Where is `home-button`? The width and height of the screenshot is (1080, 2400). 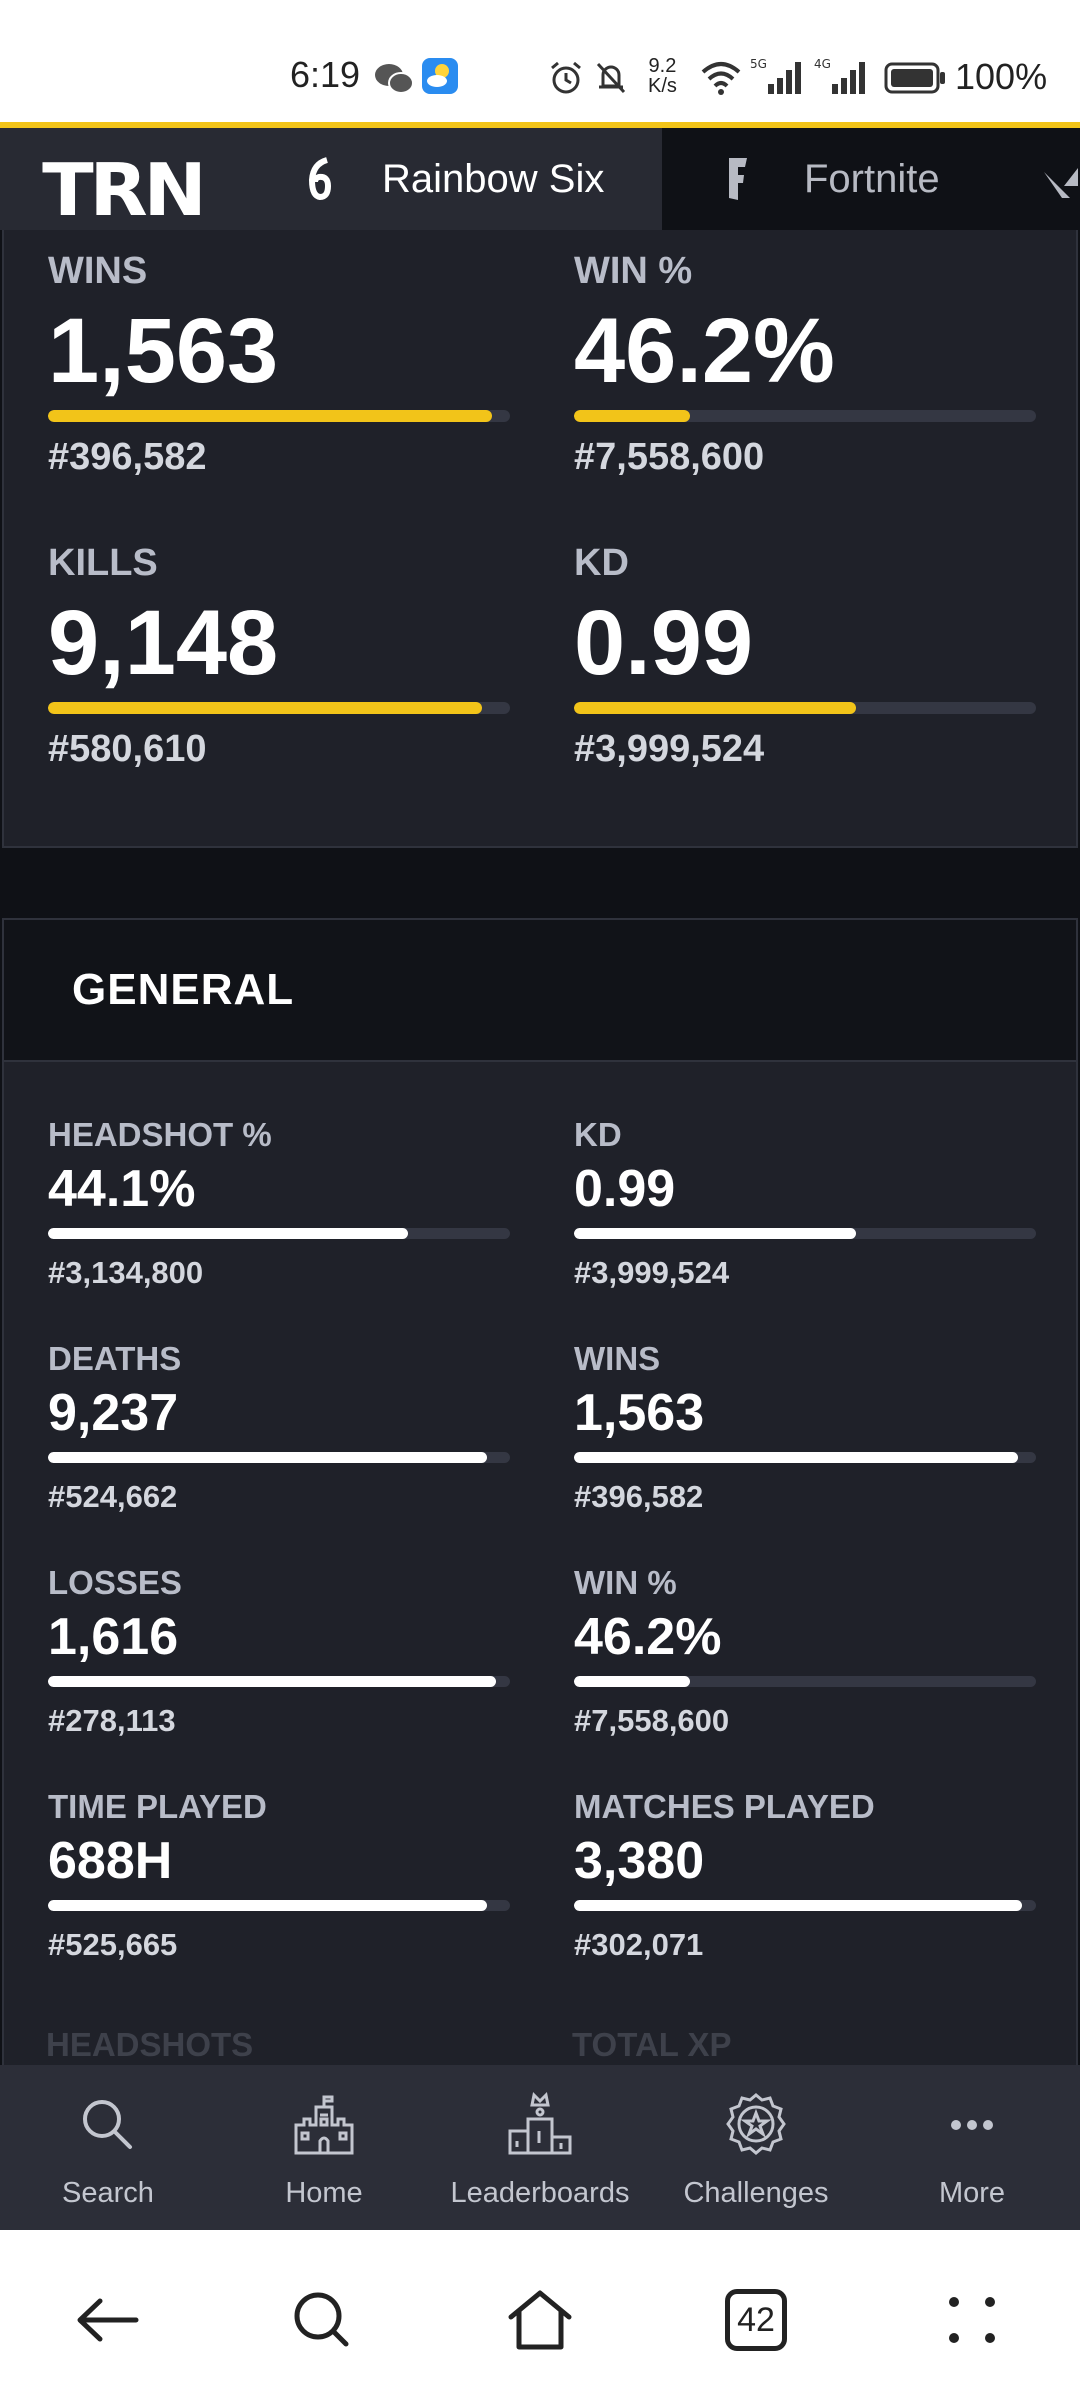
home-button is located at coordinates (540, 2320).